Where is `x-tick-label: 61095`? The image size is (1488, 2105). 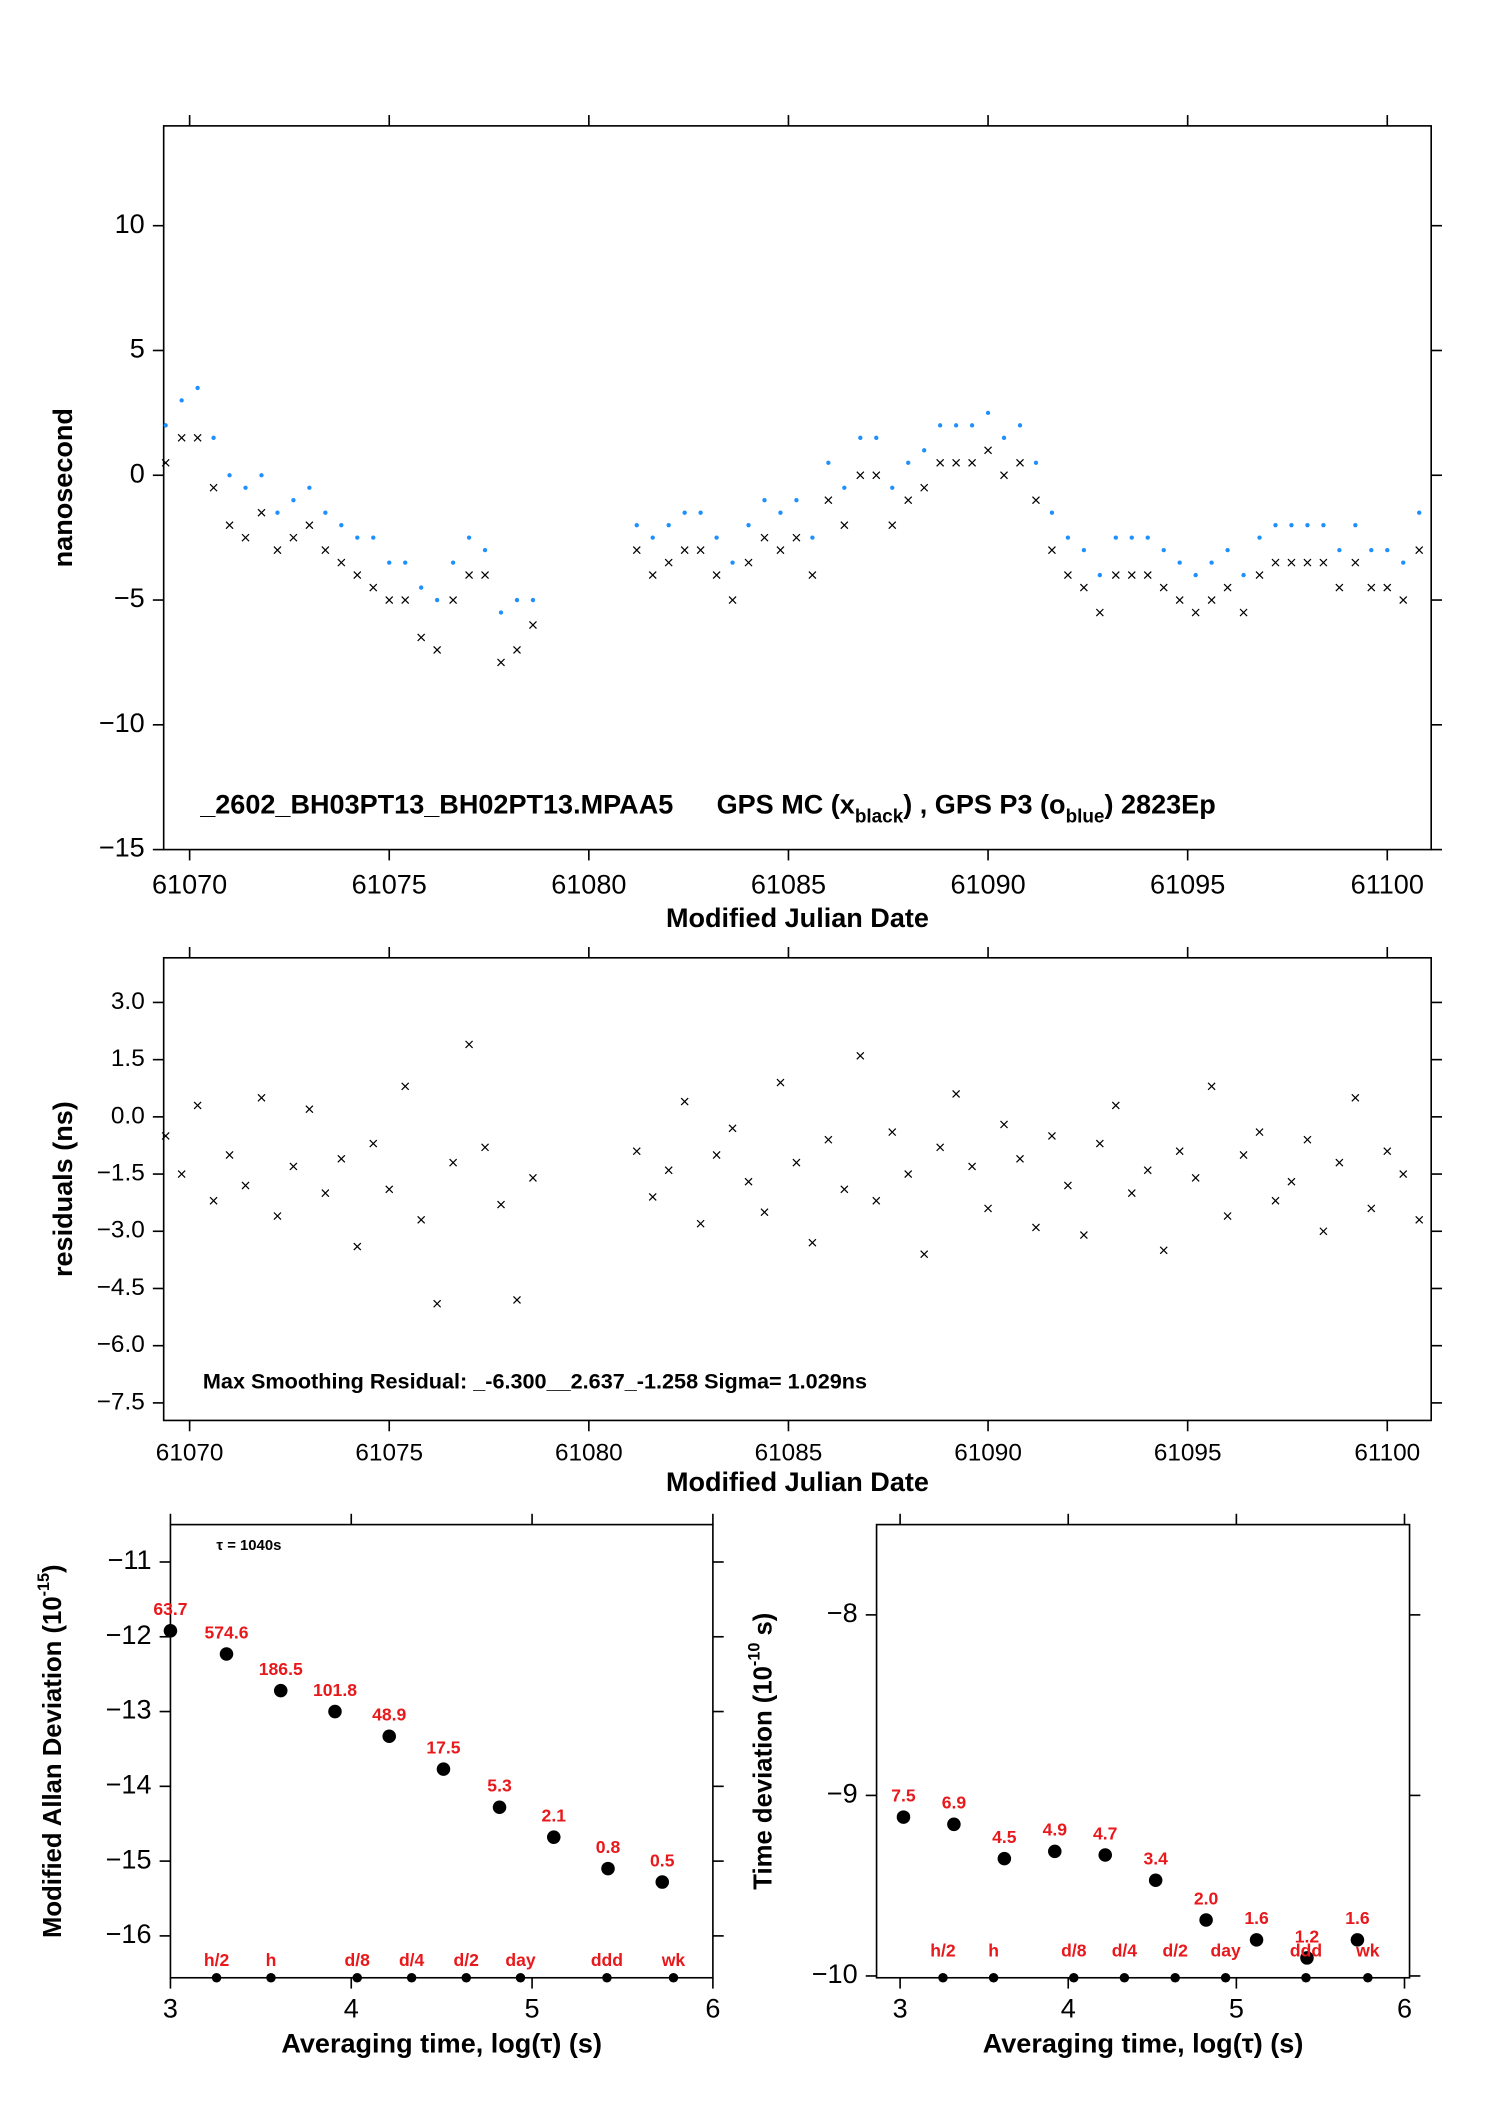 x-tick-label: 61095 is located at coordinates (1188, 1453).